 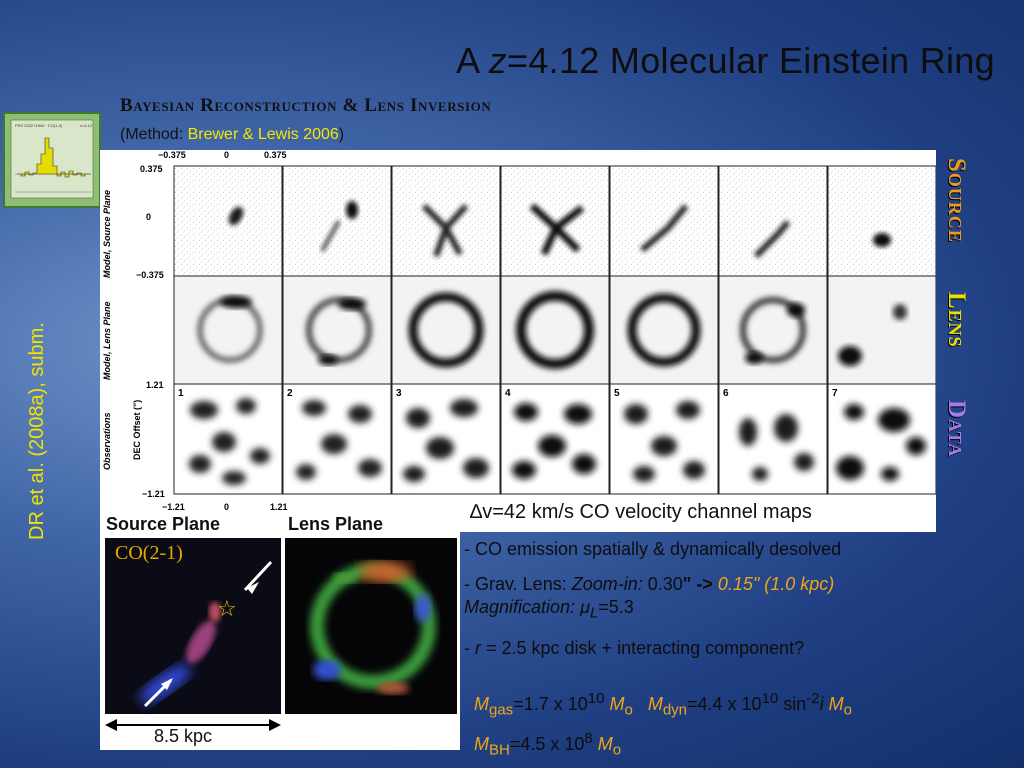 What do you see at coordinates (39, 125) in the screenshot?
I see `spectrum-title: PSS 2322+1944 · CO(1-0)` at bounding box center [39, 125].